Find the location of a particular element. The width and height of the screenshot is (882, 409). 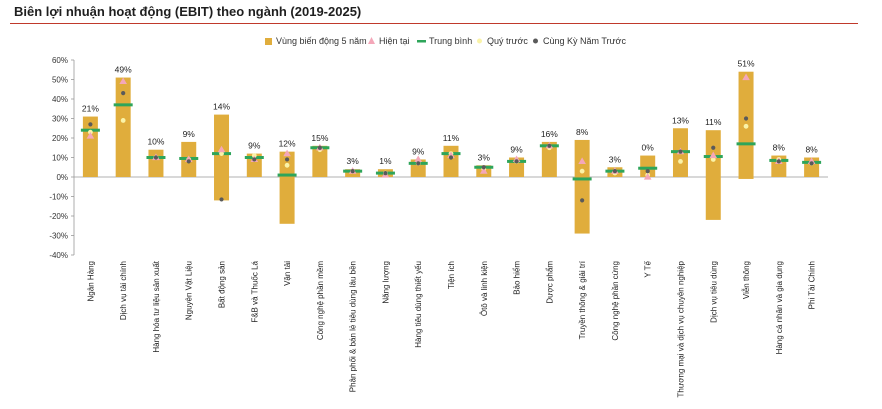

category-label: Ngân Hàng is located at coordinates (90, 281).